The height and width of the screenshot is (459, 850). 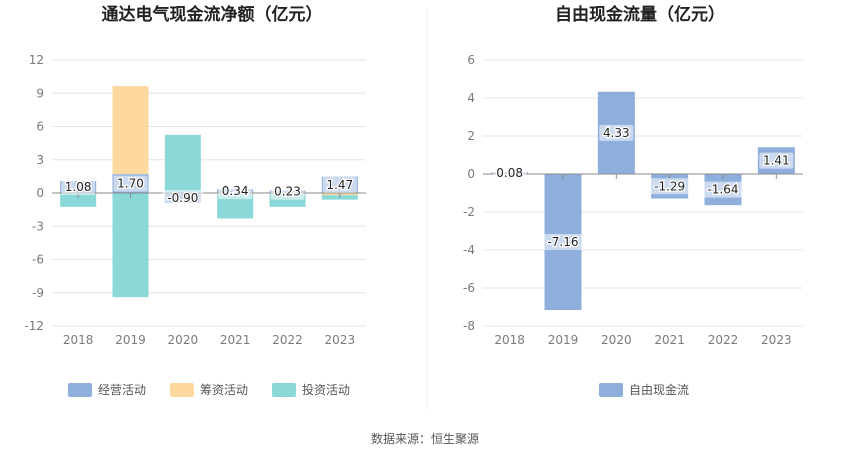 What do you see at coordinates (38, 226) in the screenshot?
I see `y-tick-label: -3` at bounding box center [38, 226].